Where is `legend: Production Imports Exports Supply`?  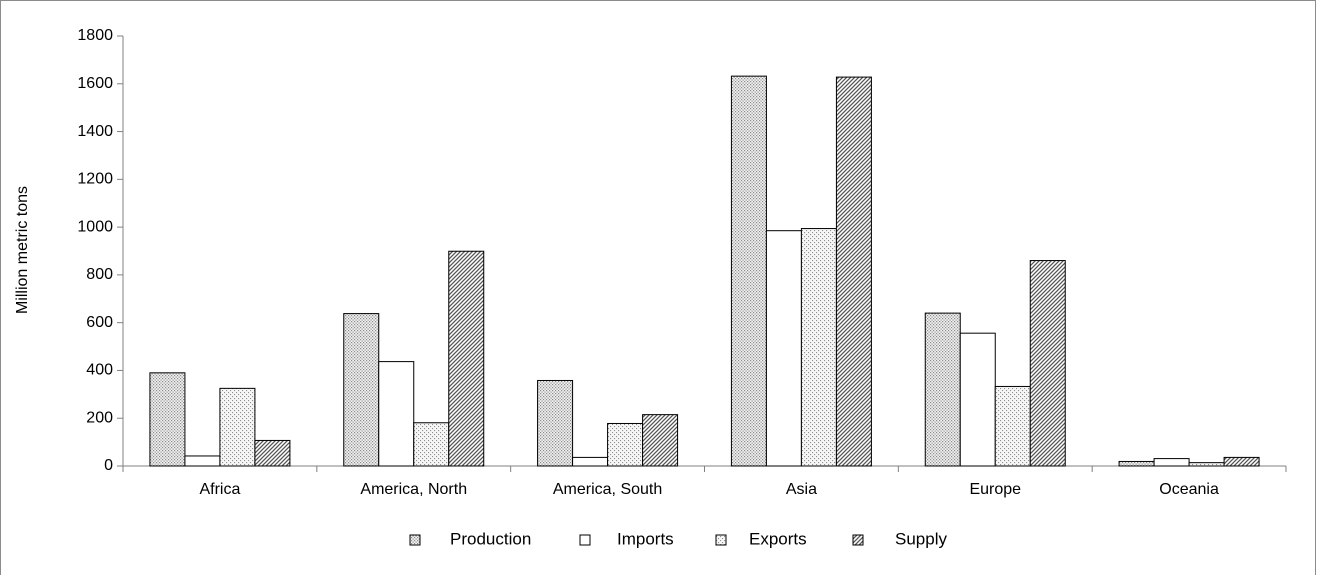
legend: Production Imports Exports Supply is located at coordinates (678, 538).